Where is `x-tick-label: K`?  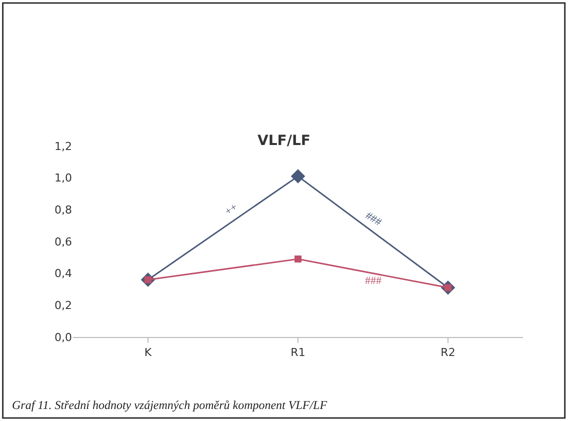 x-tick-label: K is located at coordinates (148, 353).